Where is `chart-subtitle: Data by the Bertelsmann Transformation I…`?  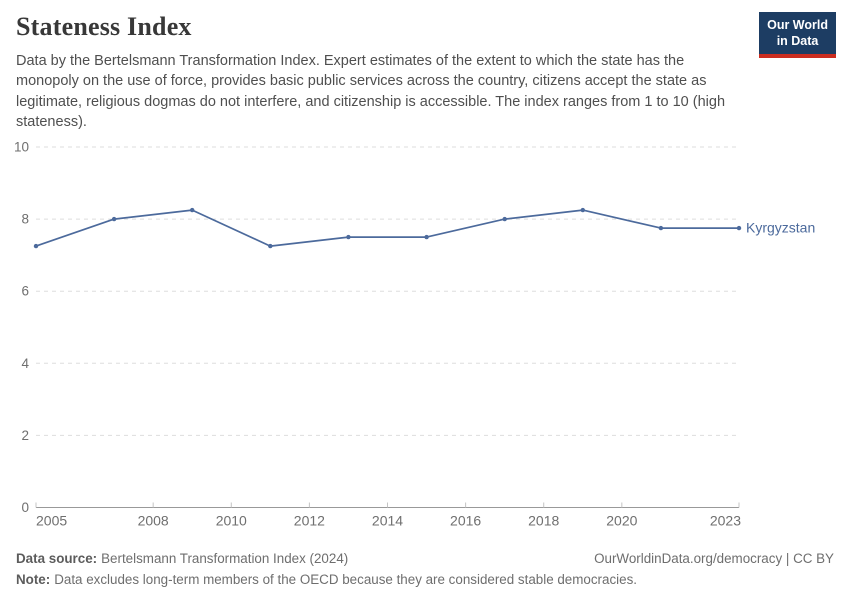 chart-subtitle: Data by the Bertelsmann Transformation I… is located at coordinates (371, 91).